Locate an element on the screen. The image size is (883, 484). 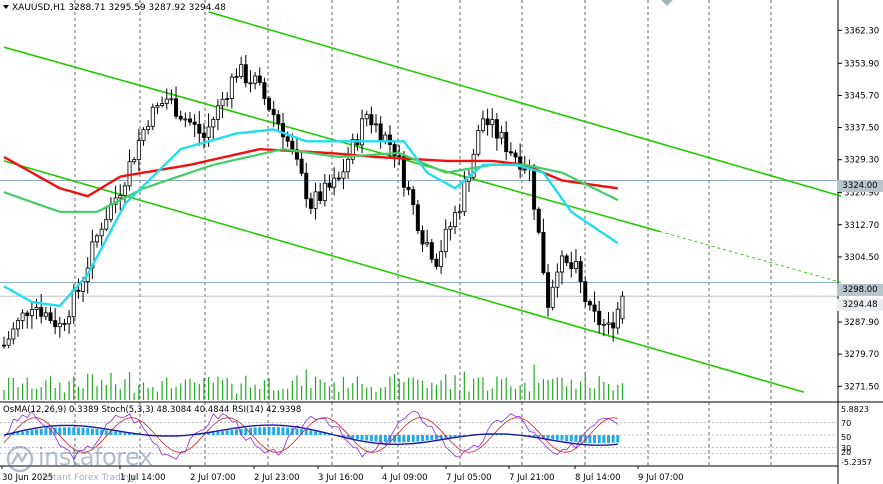
price-tick-label: 3304.50 is located at coordinates (861, 258).